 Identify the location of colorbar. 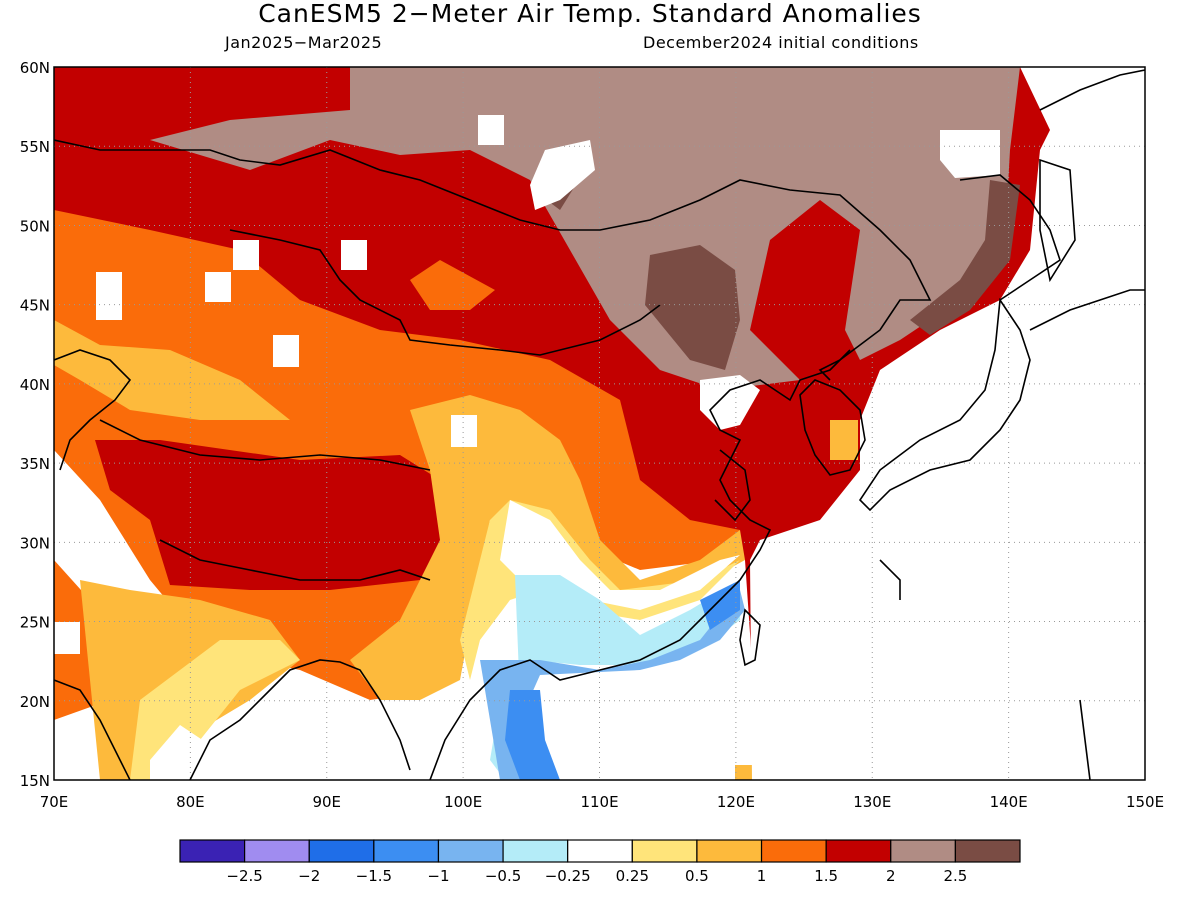
(600, 851).